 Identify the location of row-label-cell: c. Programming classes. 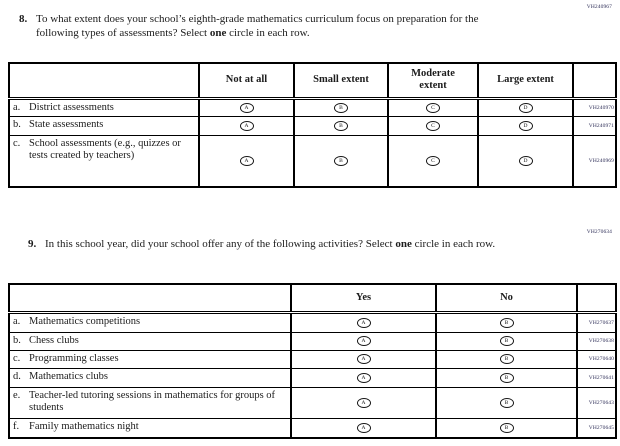
(150, 359).